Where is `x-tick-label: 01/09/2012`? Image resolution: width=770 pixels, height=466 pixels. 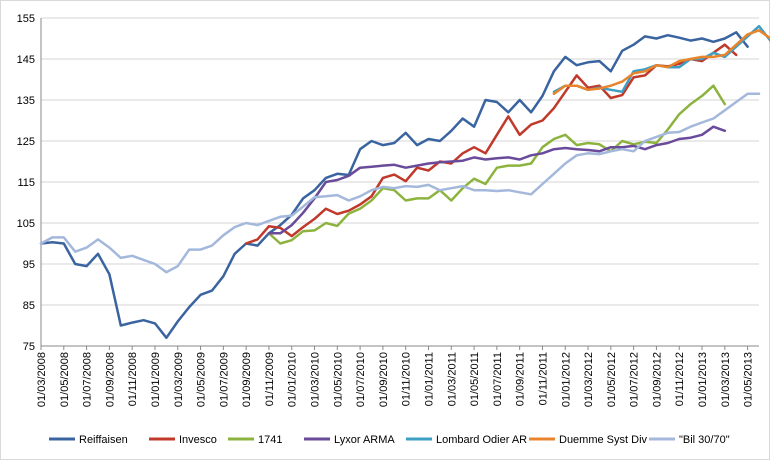
x-tick-label: 01/09/2012 is located at coordinates (657, 379).